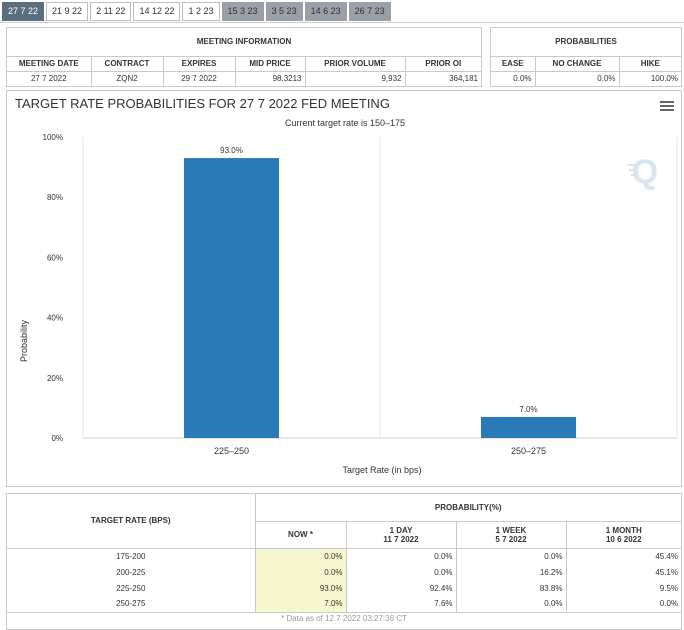 This screenshot has width=684, height=630. I want to click on col-header: PRIOR OI, so click(443, 64).